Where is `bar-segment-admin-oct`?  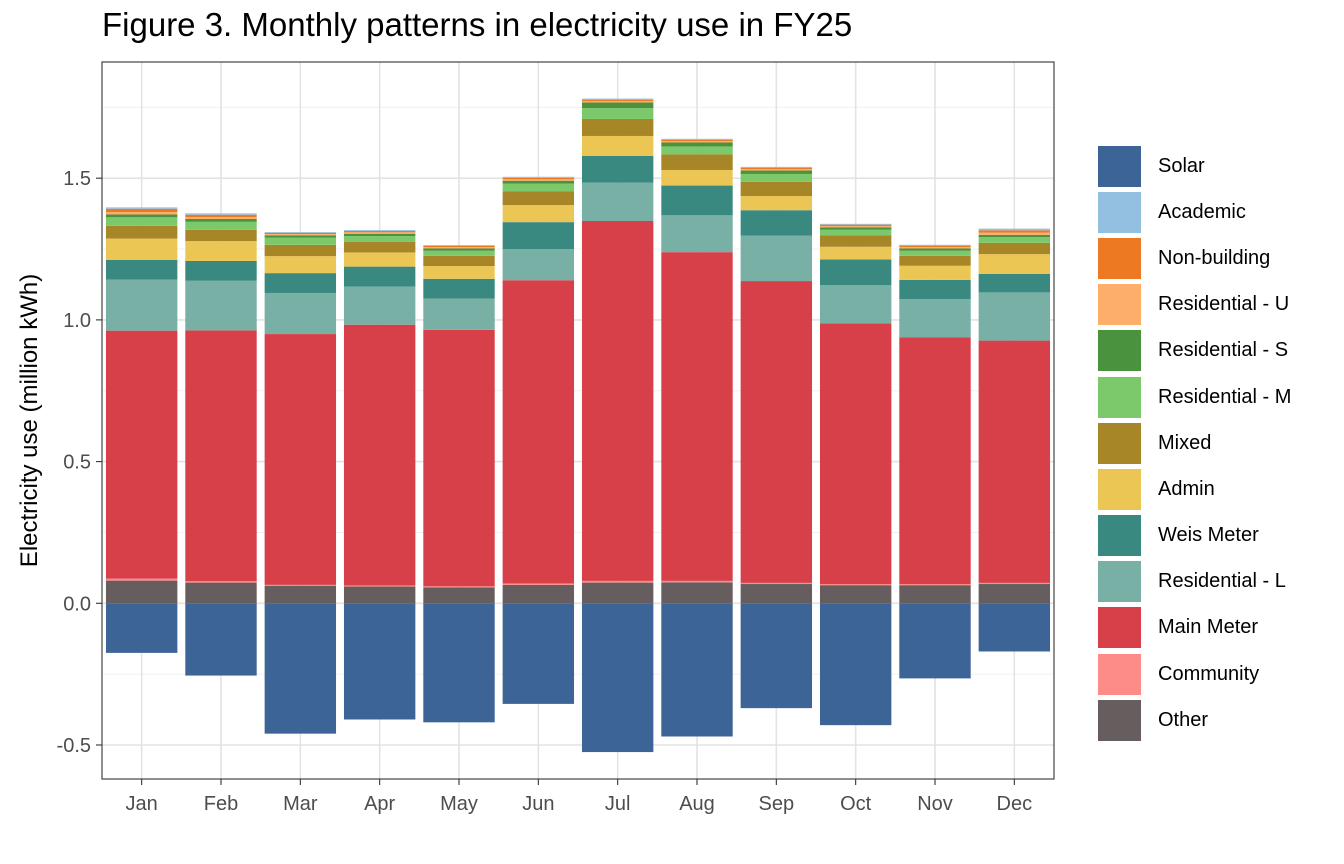
bar-segment-admin-oct is located at coordinates (855, 253).